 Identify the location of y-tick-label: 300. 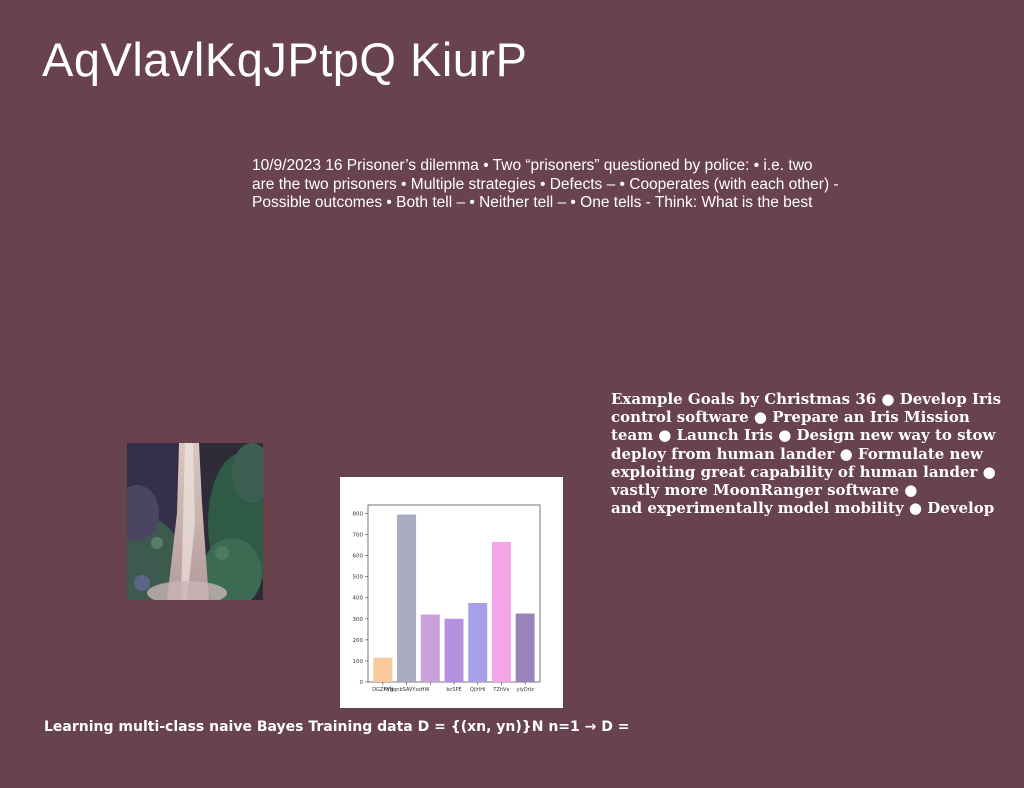
(358, 620).